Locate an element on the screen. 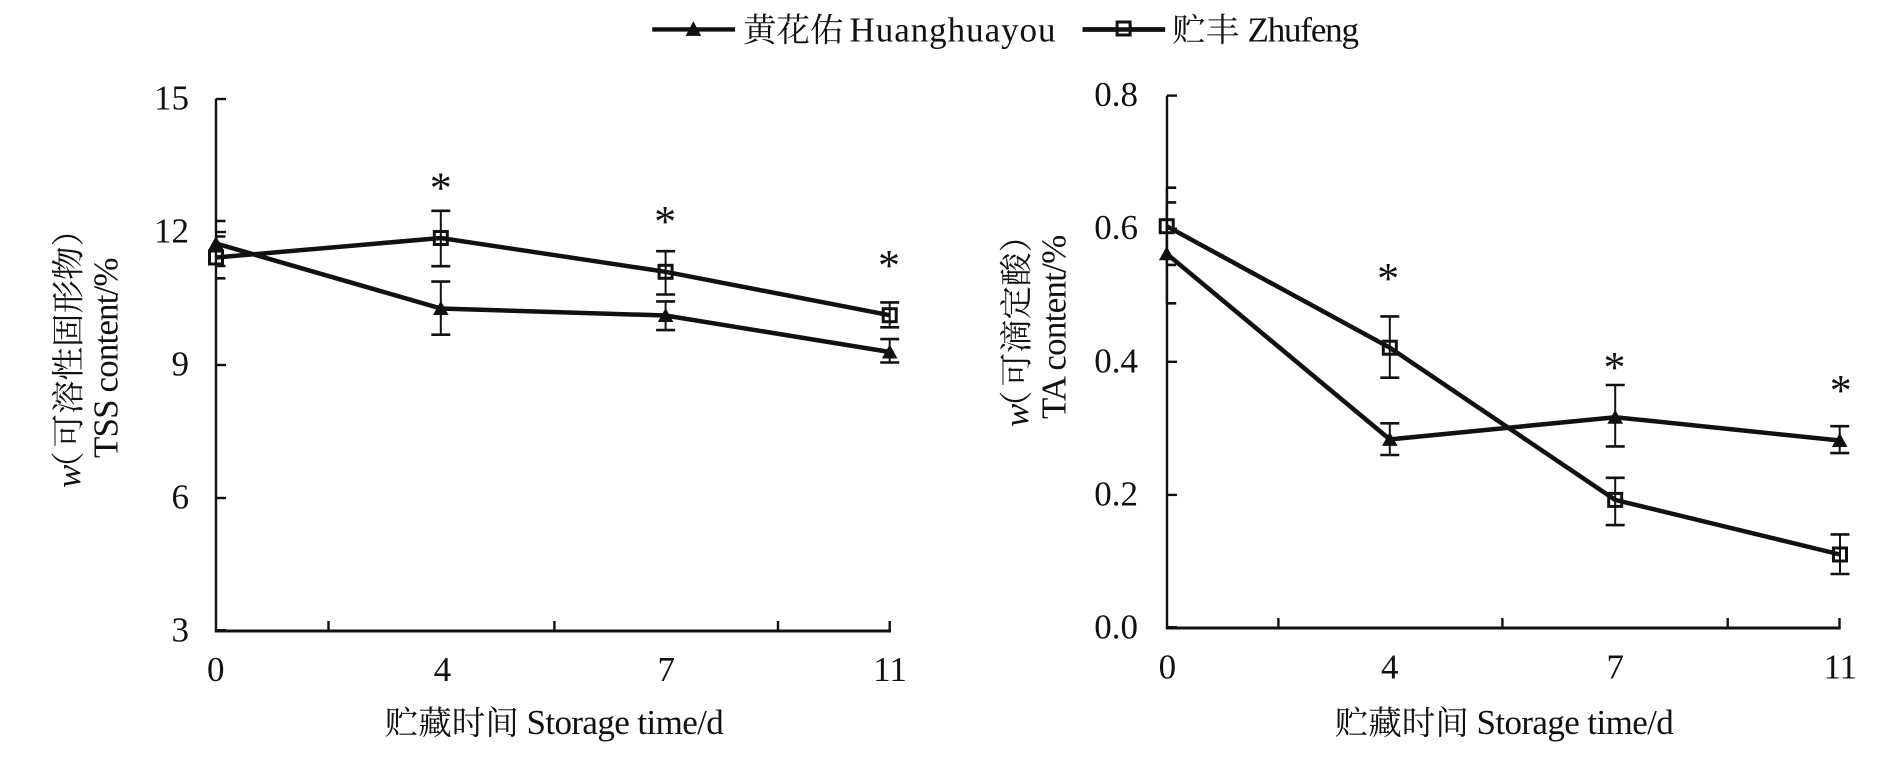 Image resolution: width=1892 pixels, height=763 pixels. svg-text: Huanghuayou is located at coordinates (953, 30).